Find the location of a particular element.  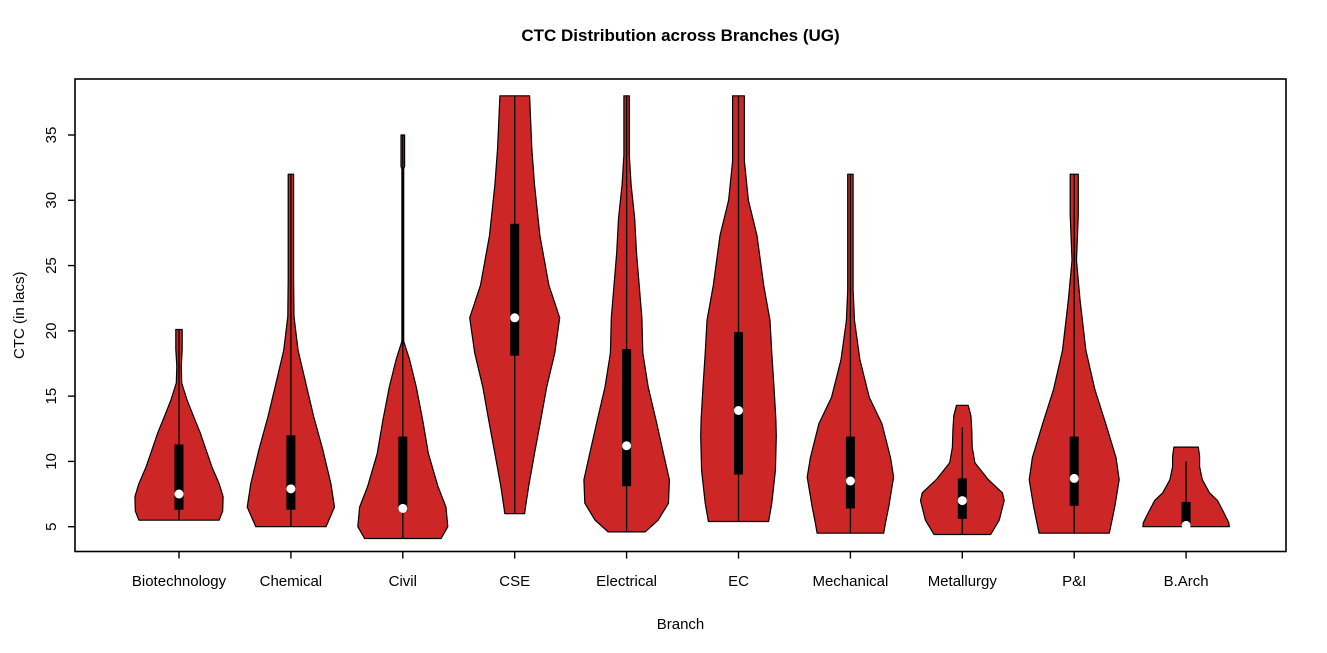

x-tick-label-p-i: P&I is located at coordinates (1074, 581).